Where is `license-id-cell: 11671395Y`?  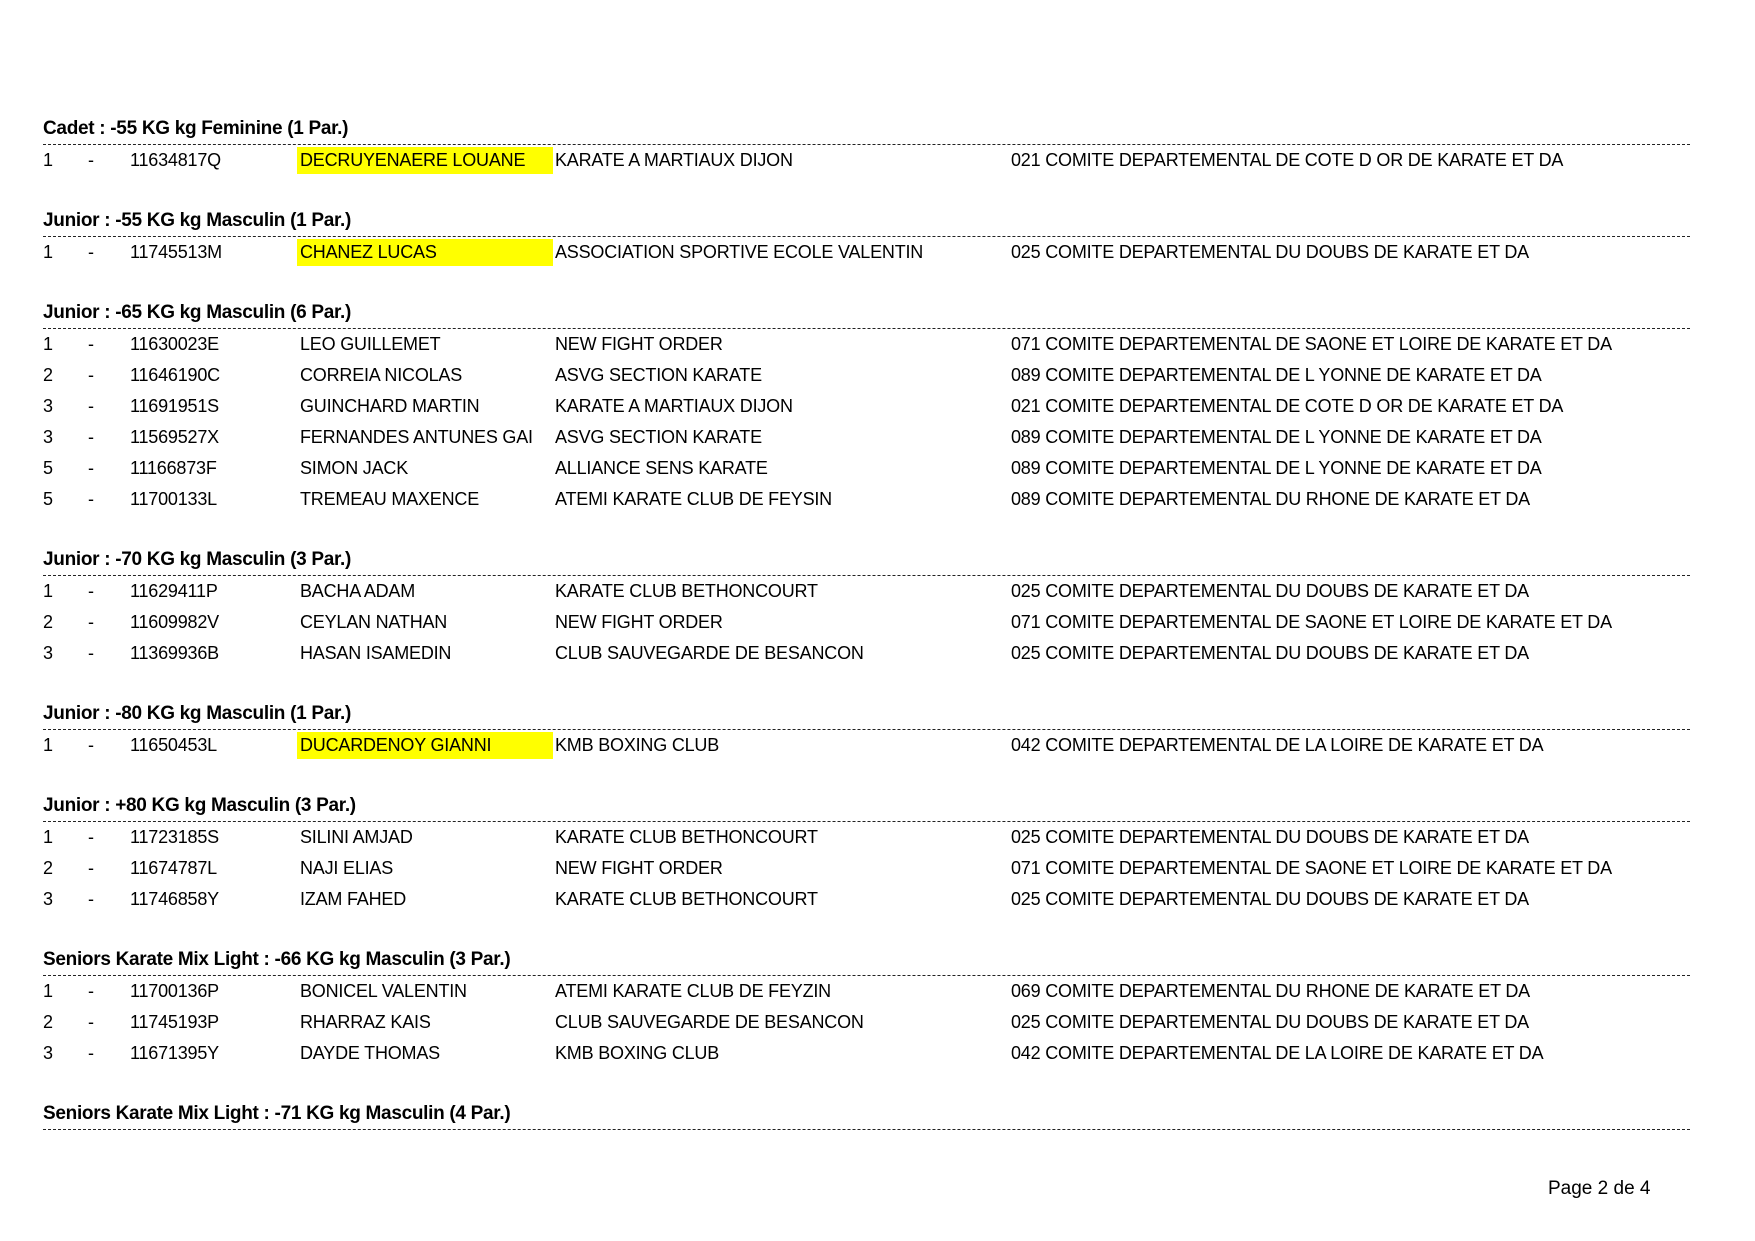
license-id-cell: 11671395Y is located at coordinates (174, 1053).